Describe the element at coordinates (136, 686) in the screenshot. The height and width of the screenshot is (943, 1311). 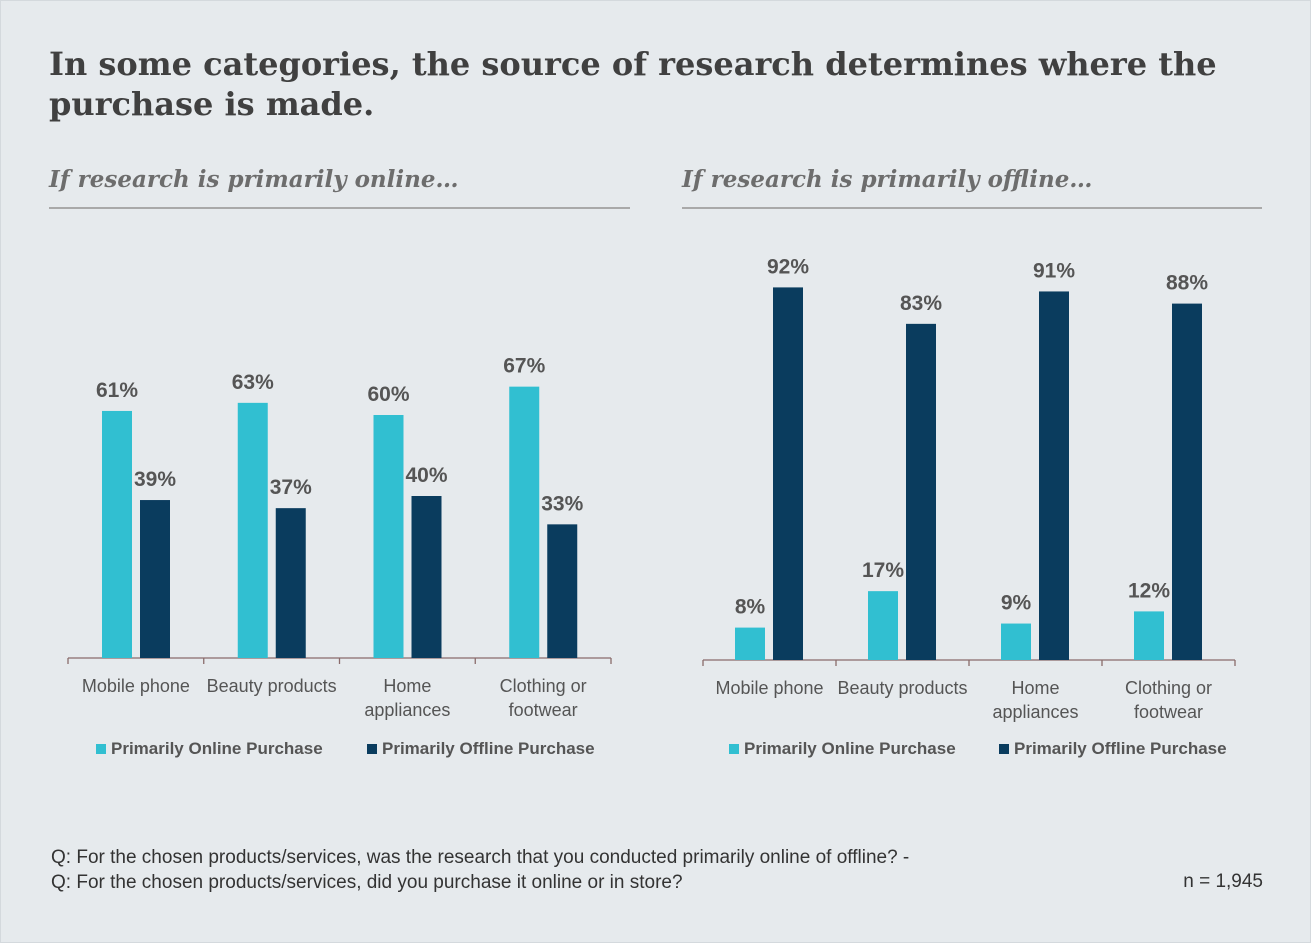
I see `left-category-label: Mobile phone` at that location.